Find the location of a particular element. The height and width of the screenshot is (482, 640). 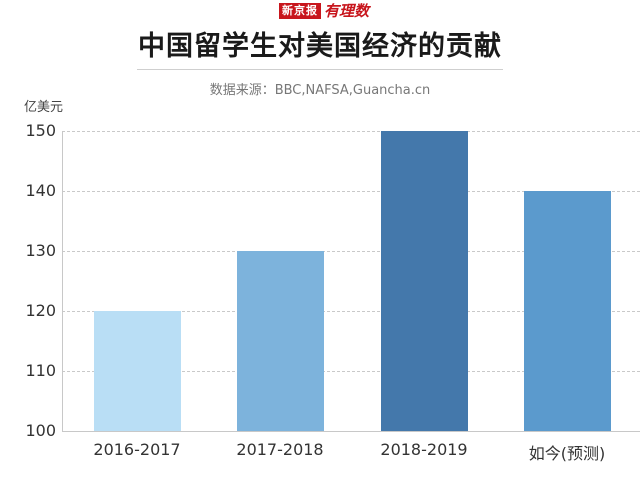

x-label-2016-2017: 2016-2017 is located at coordinates (137, 449).